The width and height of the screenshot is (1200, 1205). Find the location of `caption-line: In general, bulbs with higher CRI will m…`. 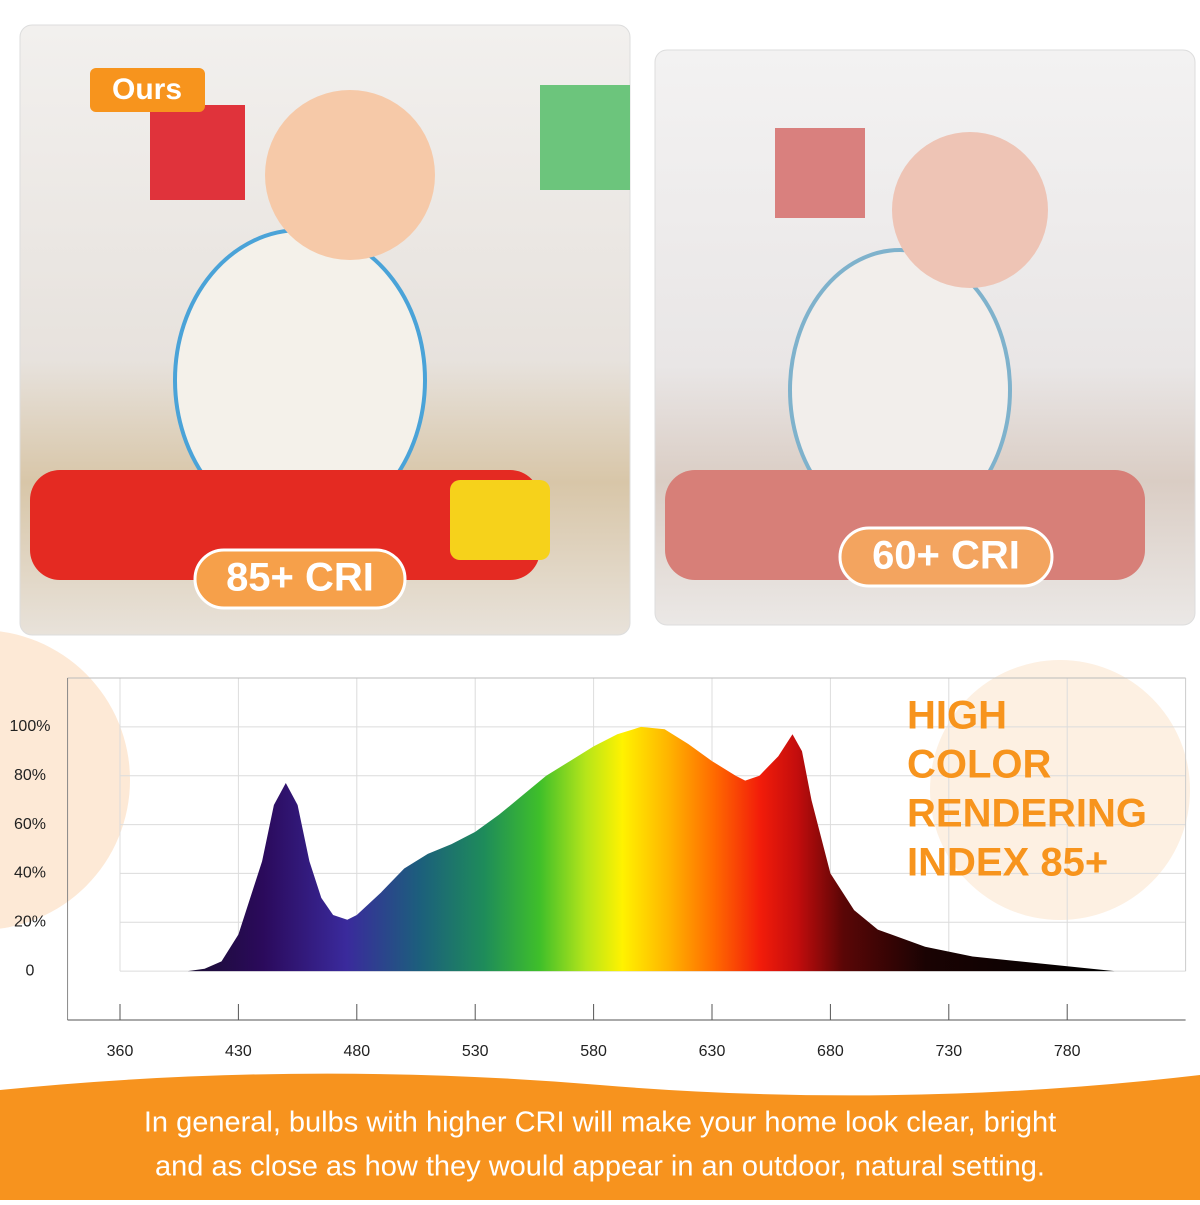

caption-line: In general, bulbs with higher CRI will m… is located at coordinates (600, 1123).